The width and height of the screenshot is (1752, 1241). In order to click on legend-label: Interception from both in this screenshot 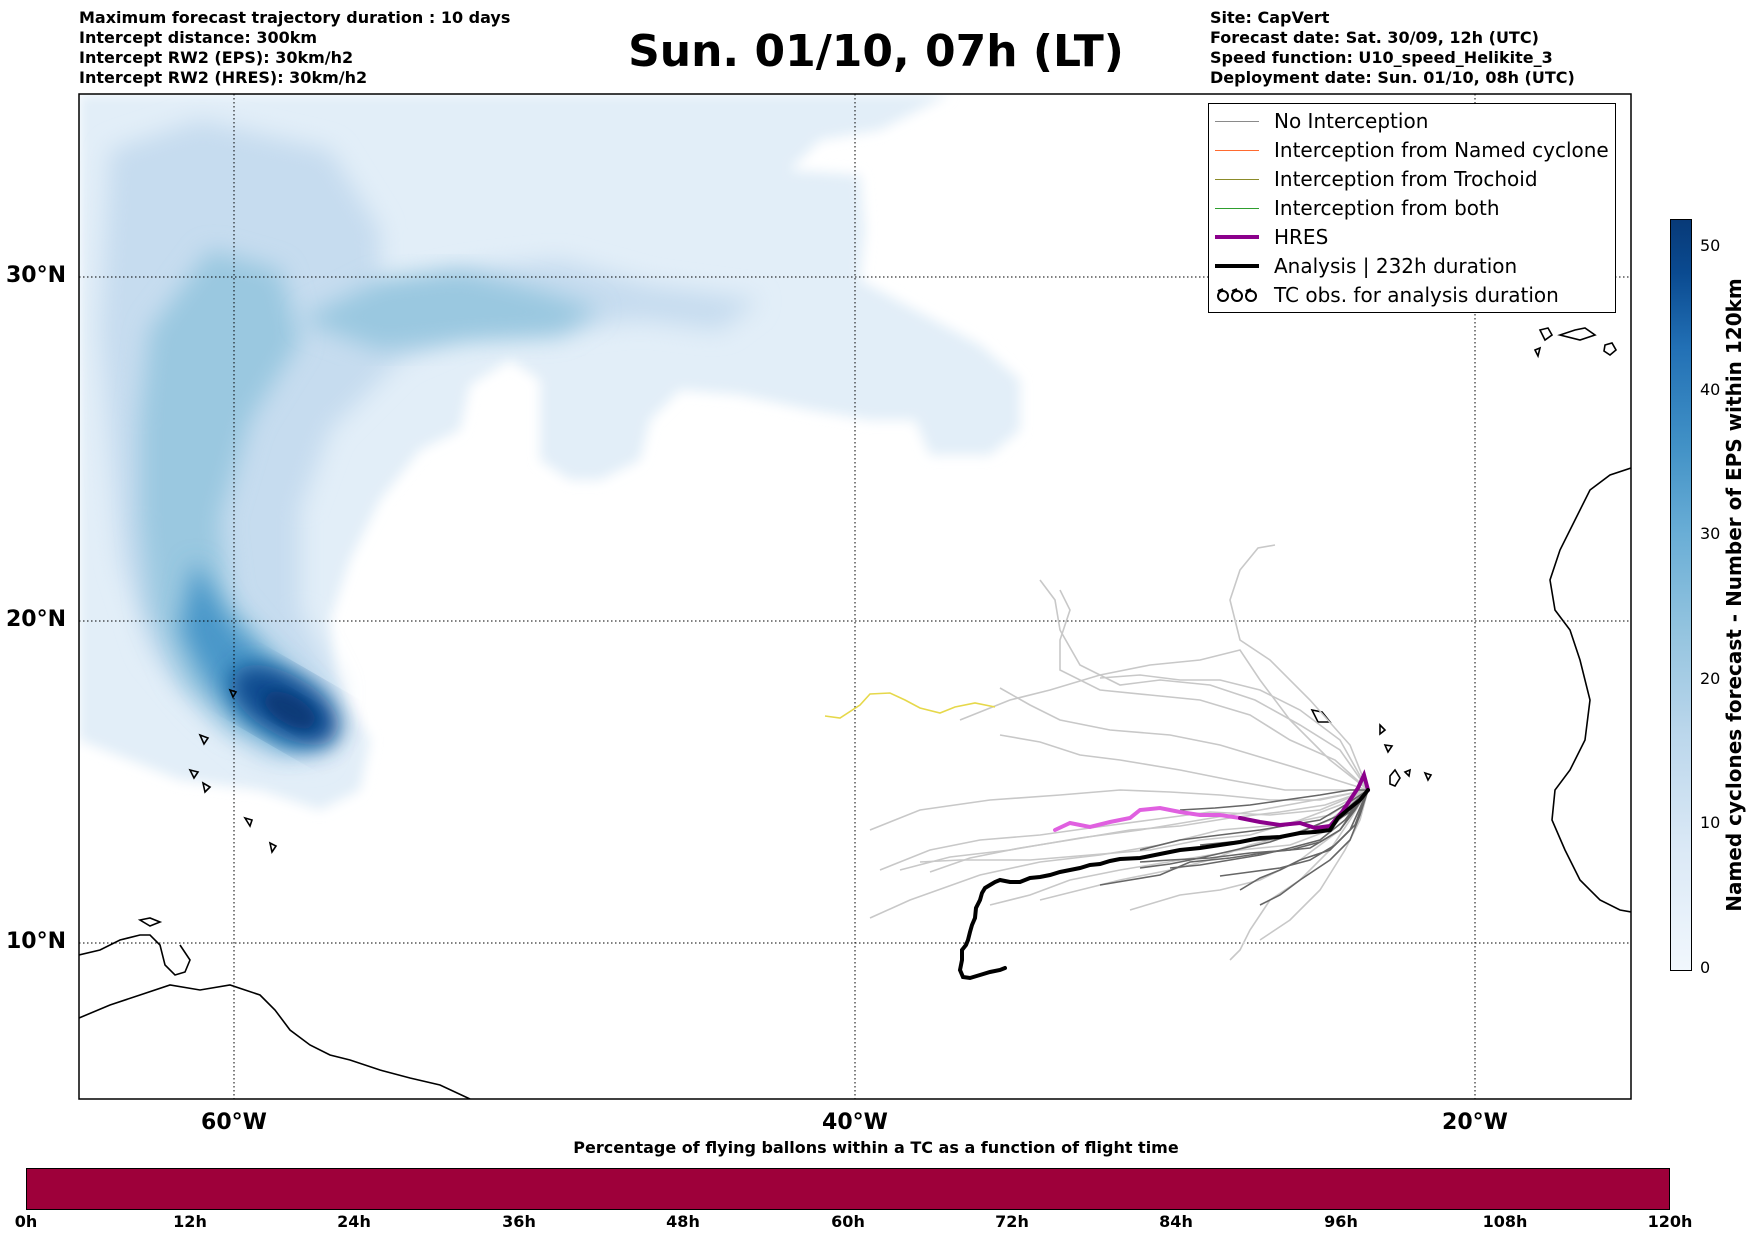, I will do `click(1387, 208)`.